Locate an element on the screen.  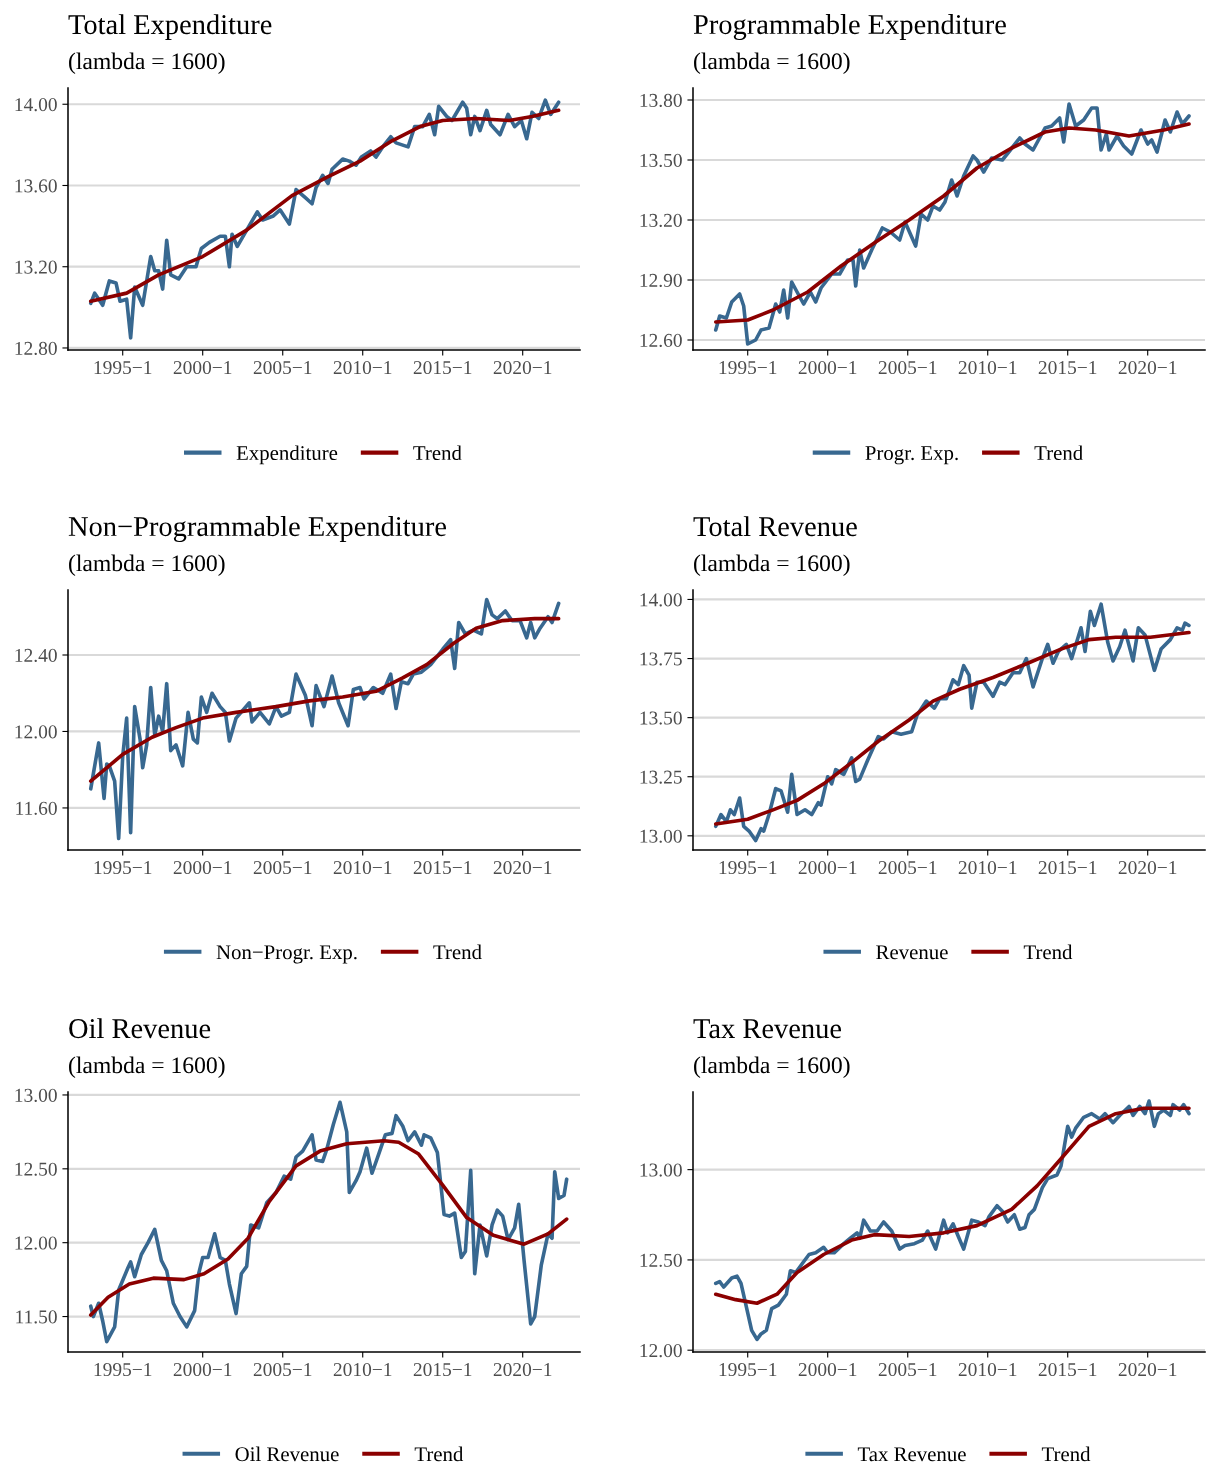
legend-label: Revenue is located at coordinates (912, 952).